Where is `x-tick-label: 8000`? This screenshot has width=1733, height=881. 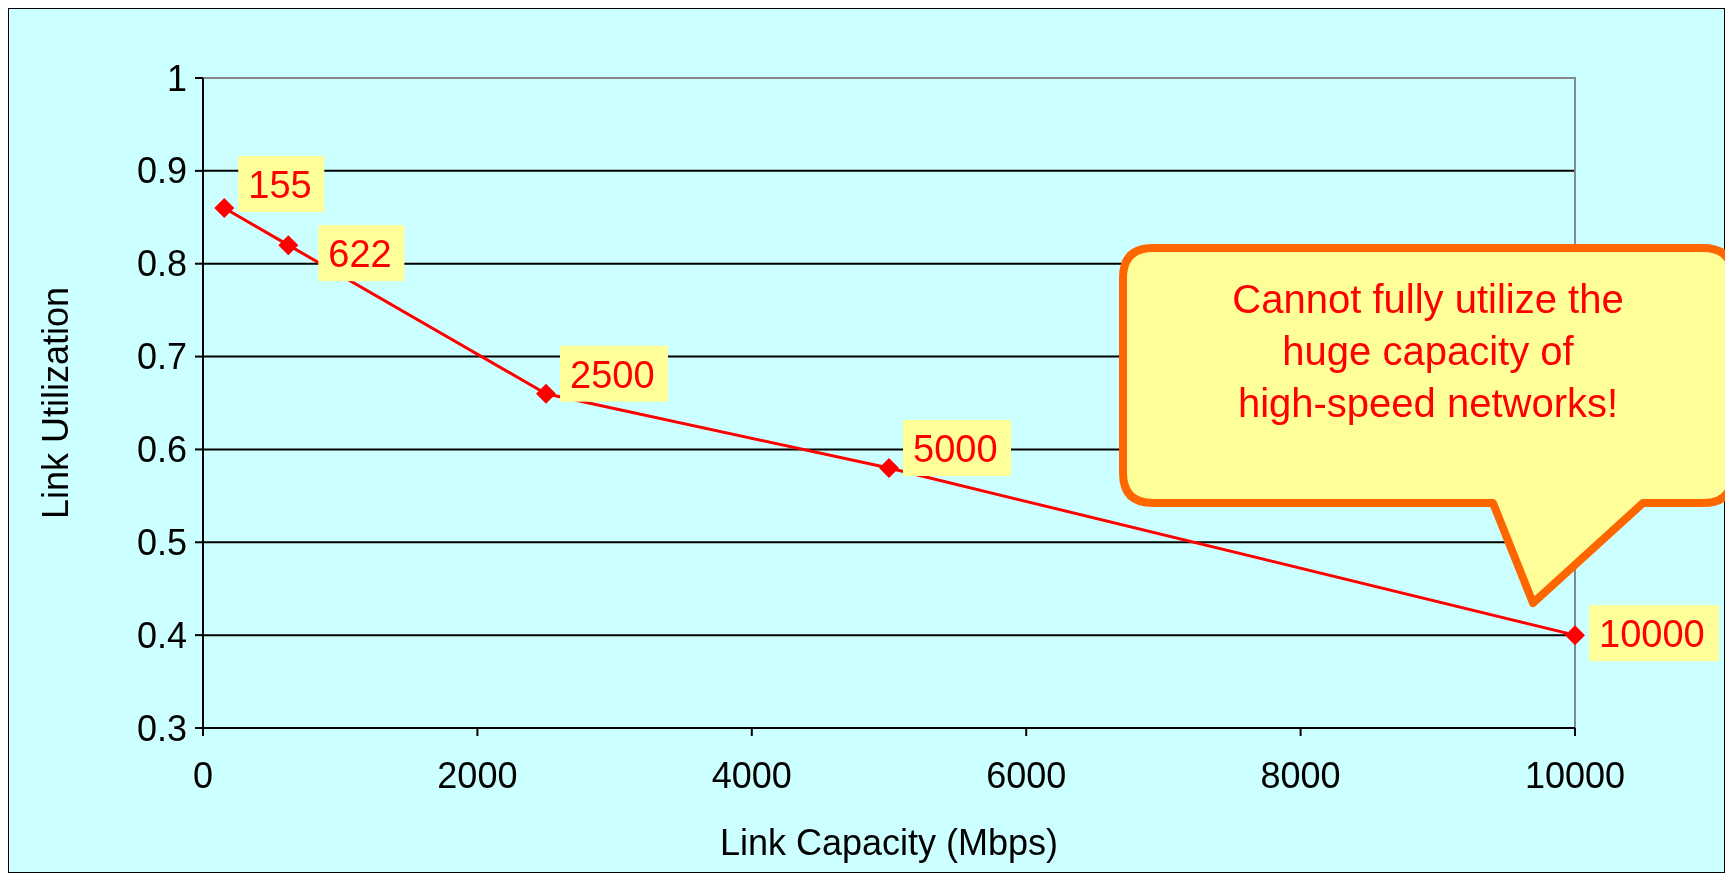 x-tick-label: 8000 is located at coordinates (1300, 775).